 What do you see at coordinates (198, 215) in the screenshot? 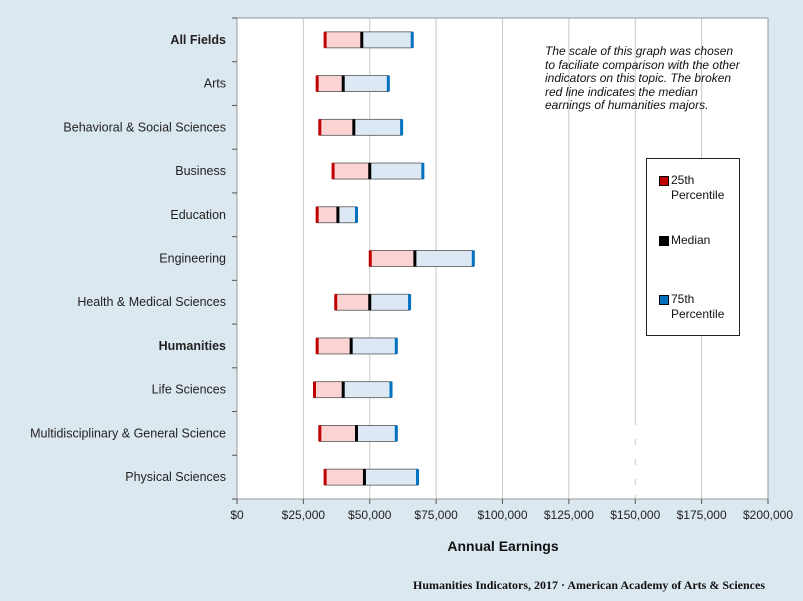
I see `category-label: Education` at bounding box center [198, 215].